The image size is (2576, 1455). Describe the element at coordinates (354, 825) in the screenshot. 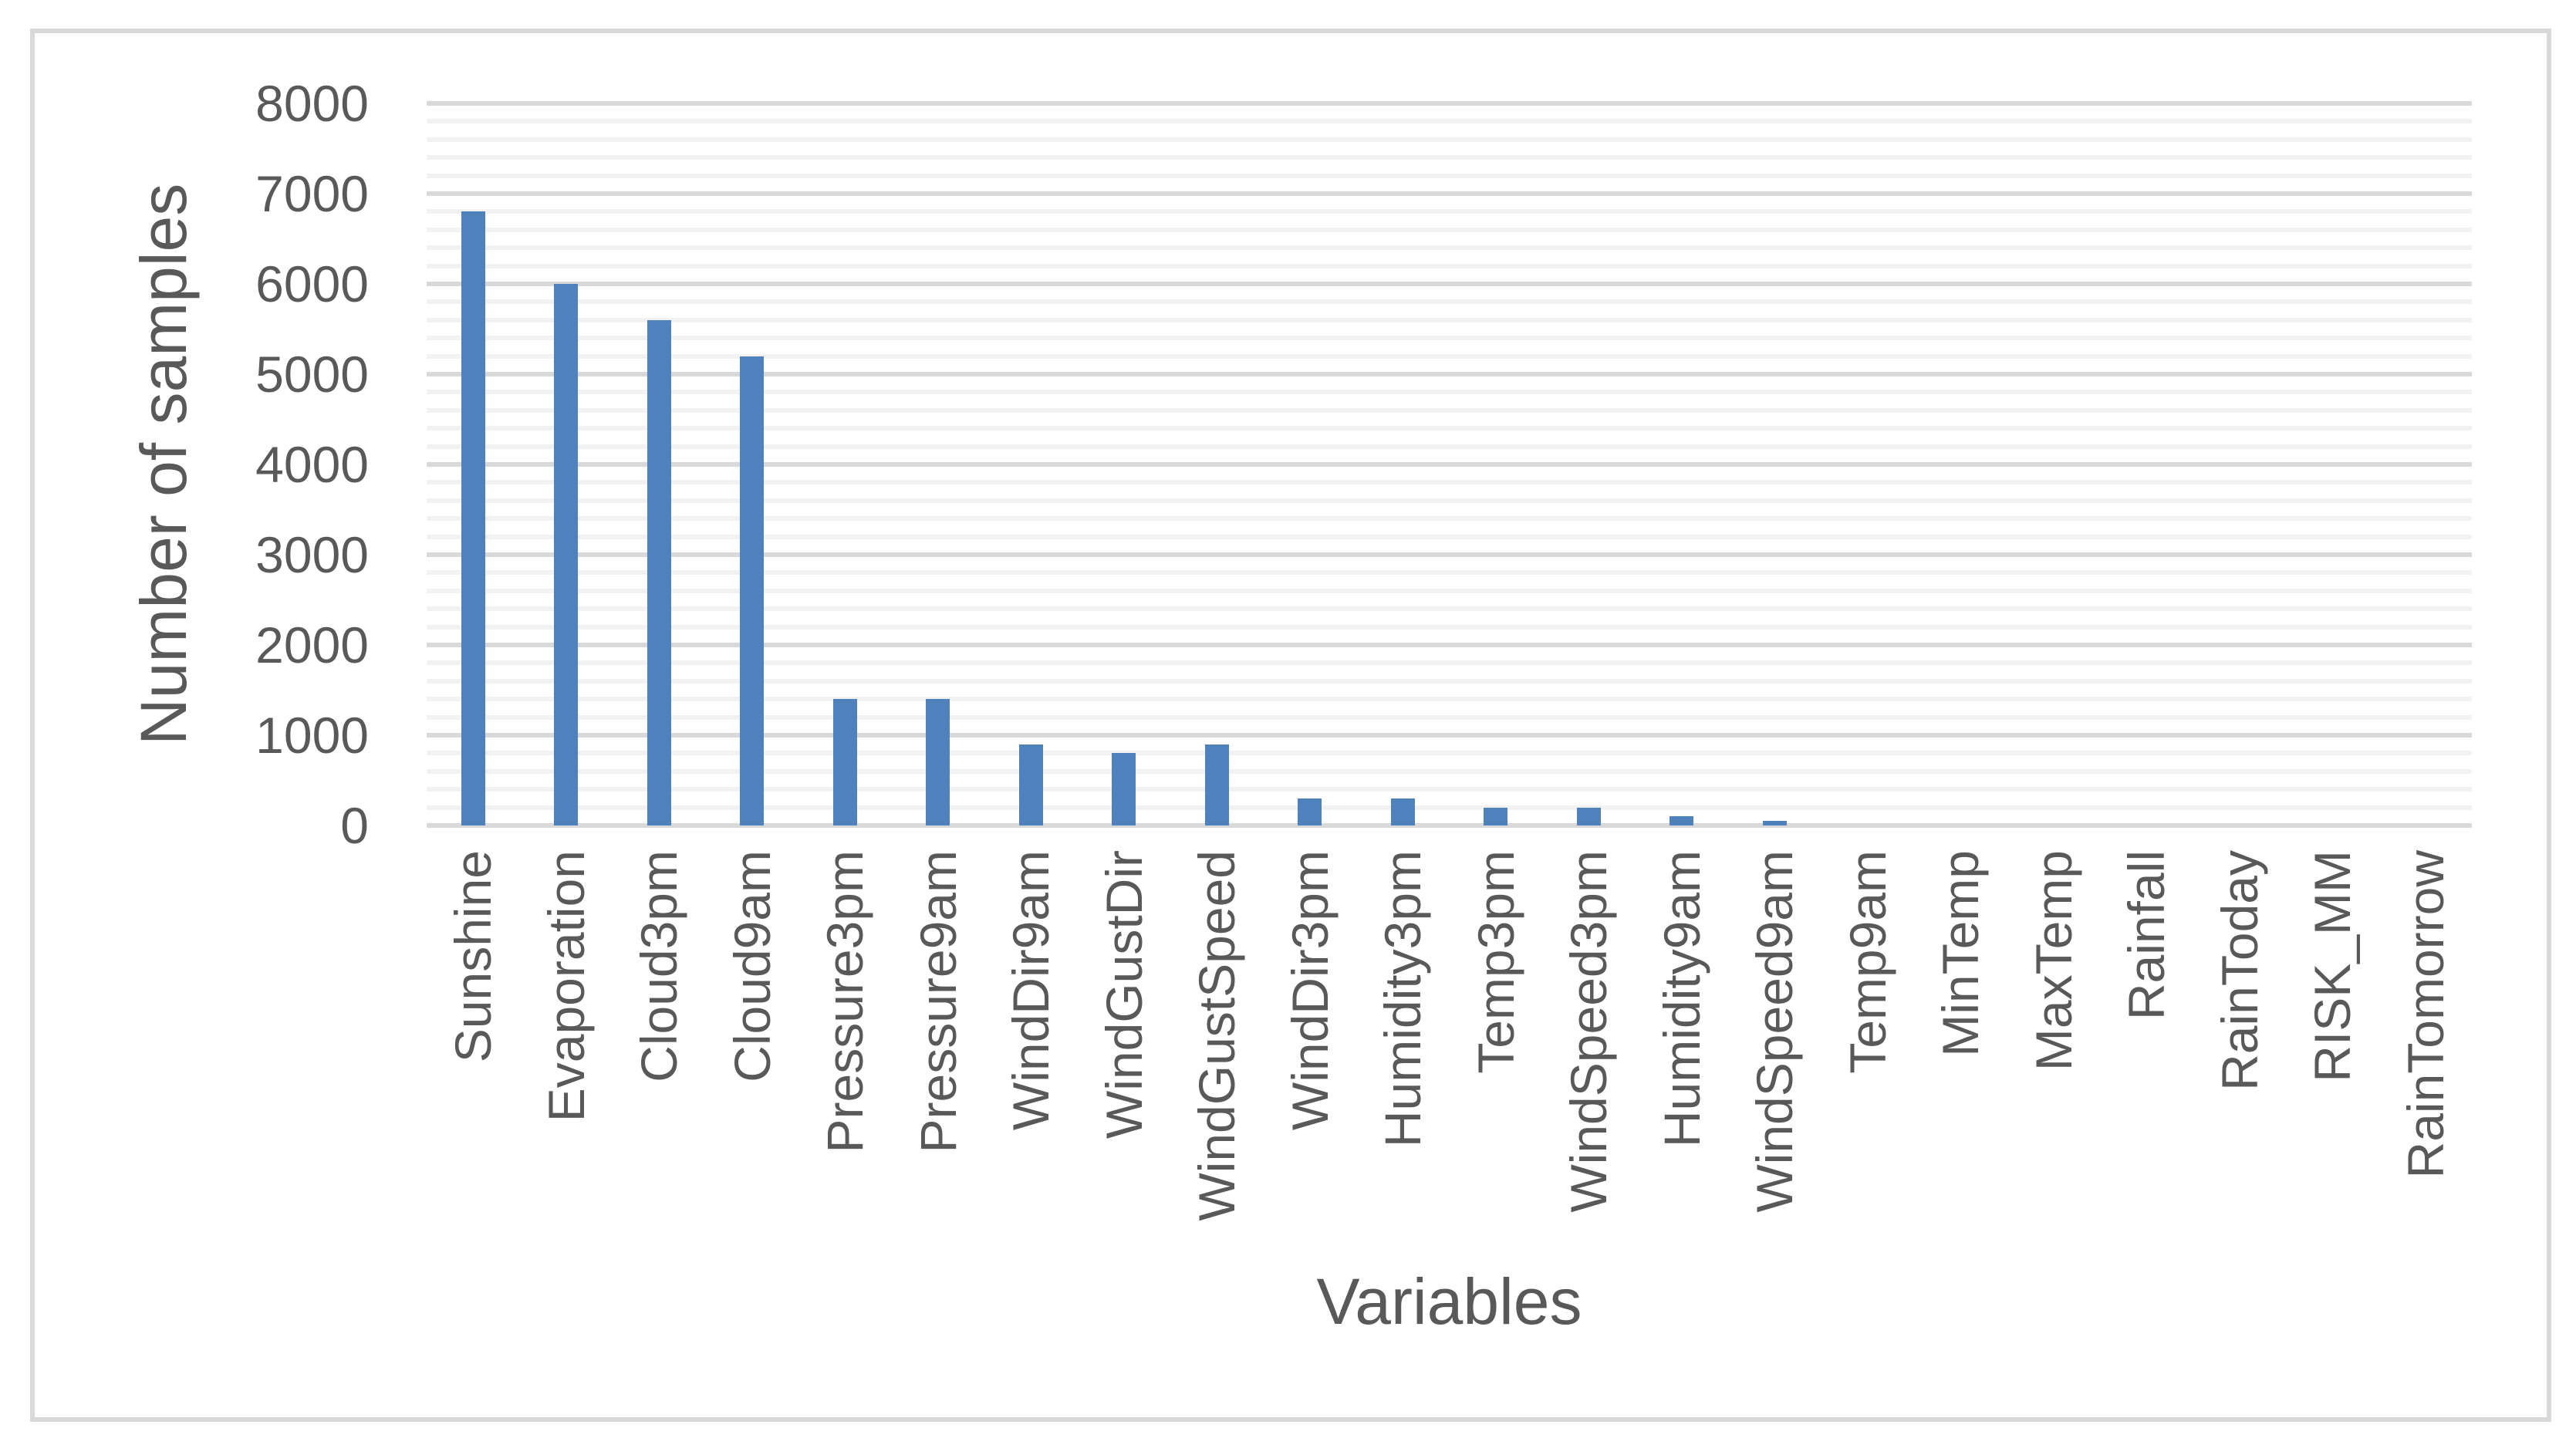

I see `y-tick-label: 0` at that location.